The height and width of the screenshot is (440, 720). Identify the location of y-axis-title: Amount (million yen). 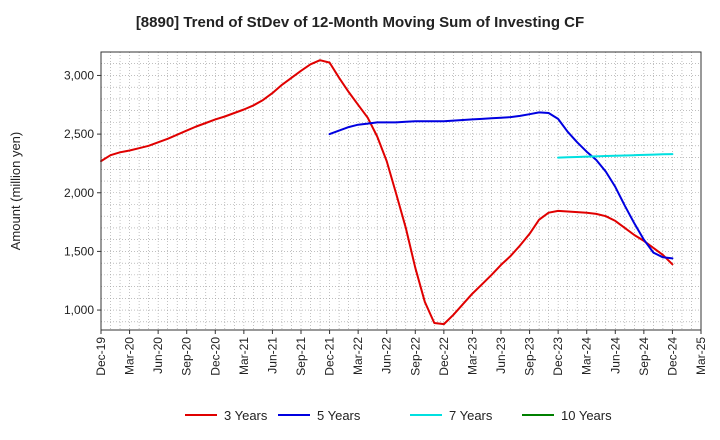
(15, 191).